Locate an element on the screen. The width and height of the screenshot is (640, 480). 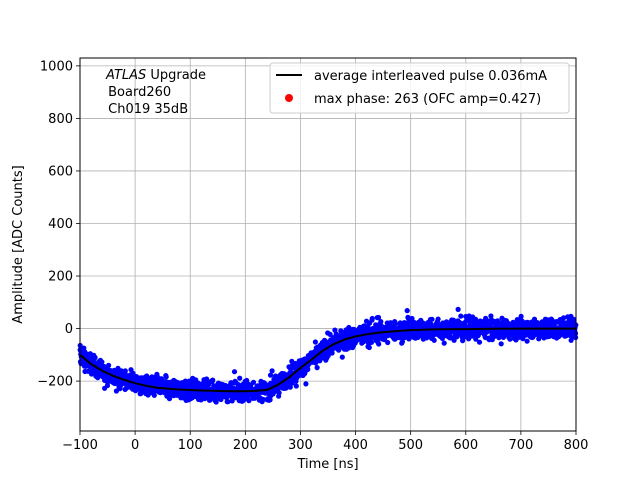
x-tick-label: 600 is located at coordinates (465, 445).